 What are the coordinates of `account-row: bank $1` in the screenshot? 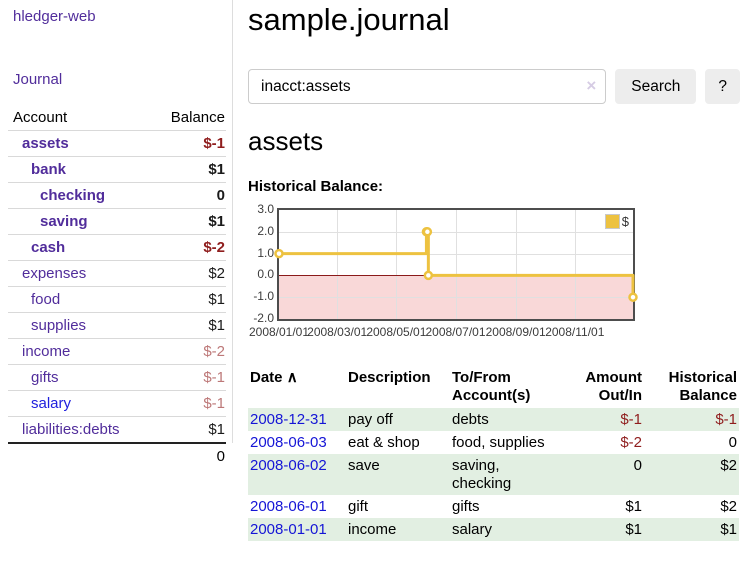 It's located at (117, 169).